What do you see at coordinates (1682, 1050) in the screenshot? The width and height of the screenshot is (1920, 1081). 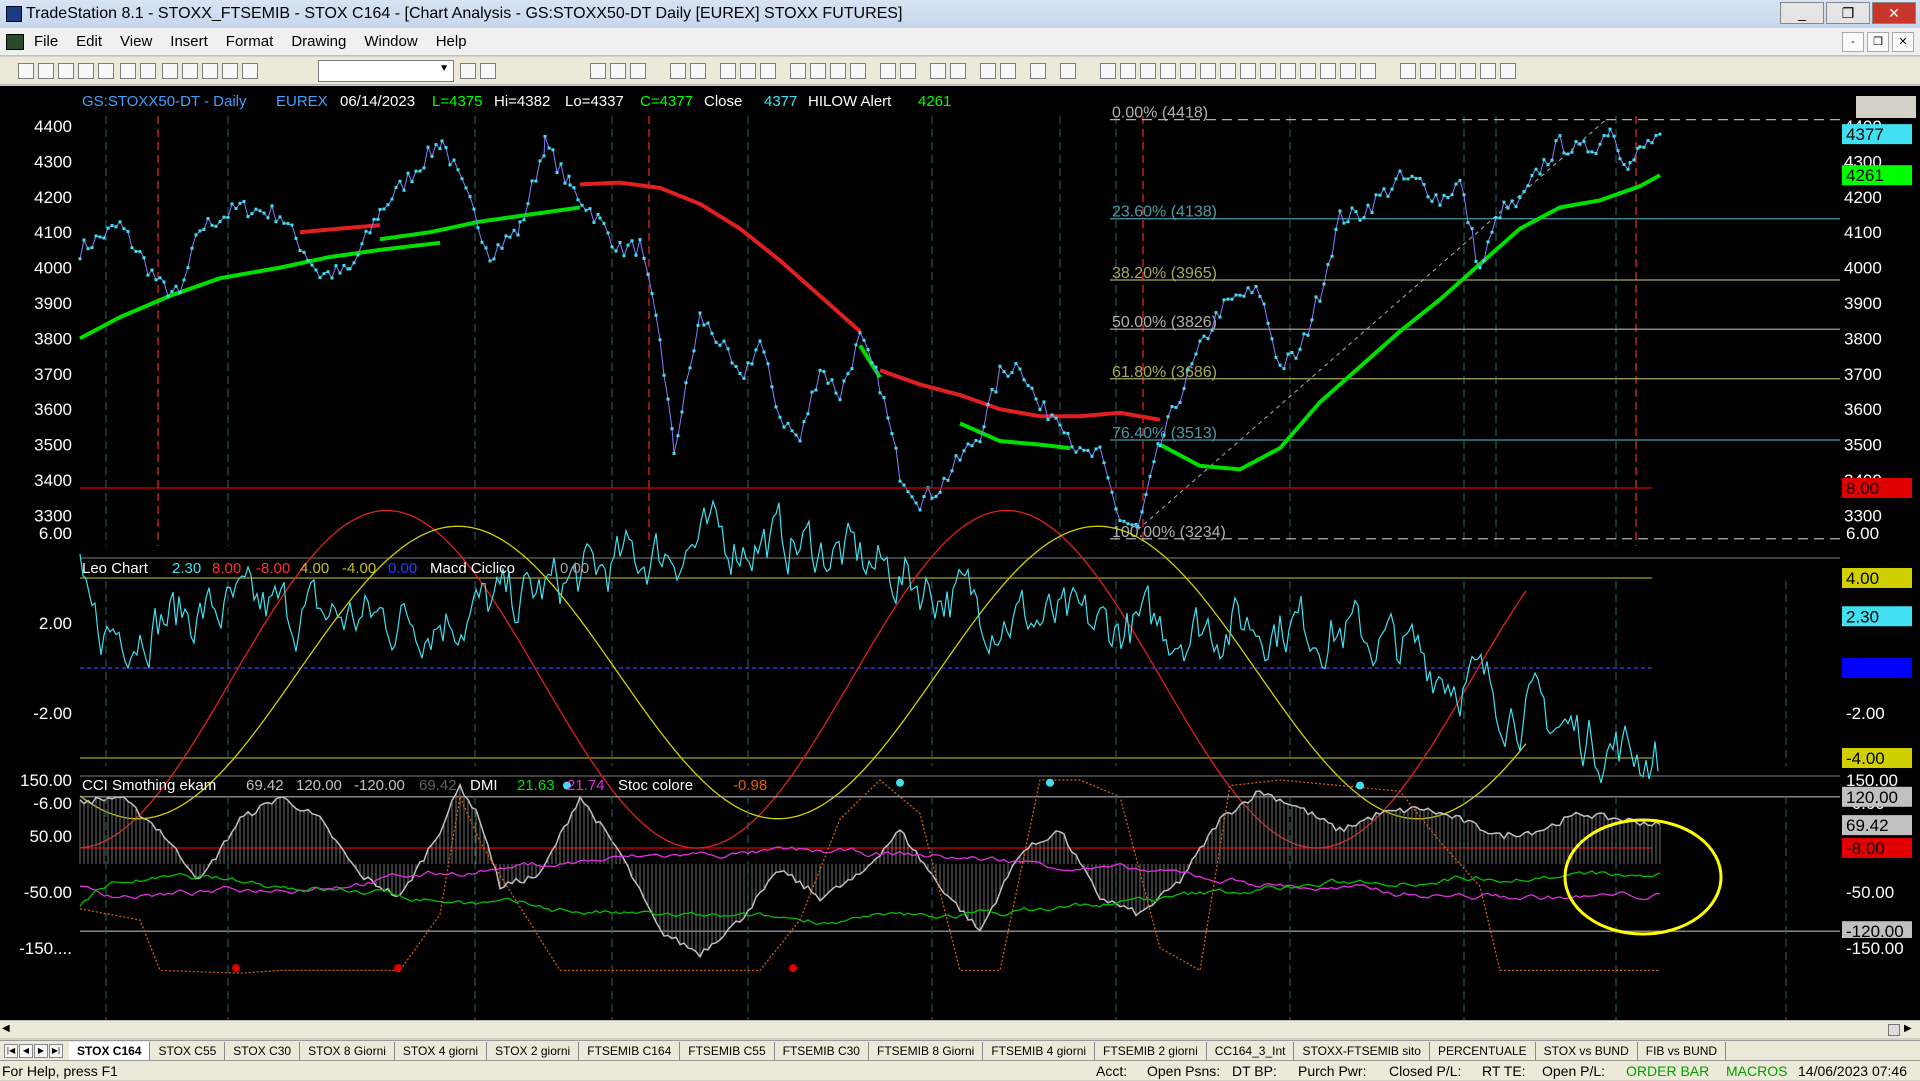 I see `sheet-tab-fib-vs-bund: FIB vs BUND` at bounding box center [1682, 1050].